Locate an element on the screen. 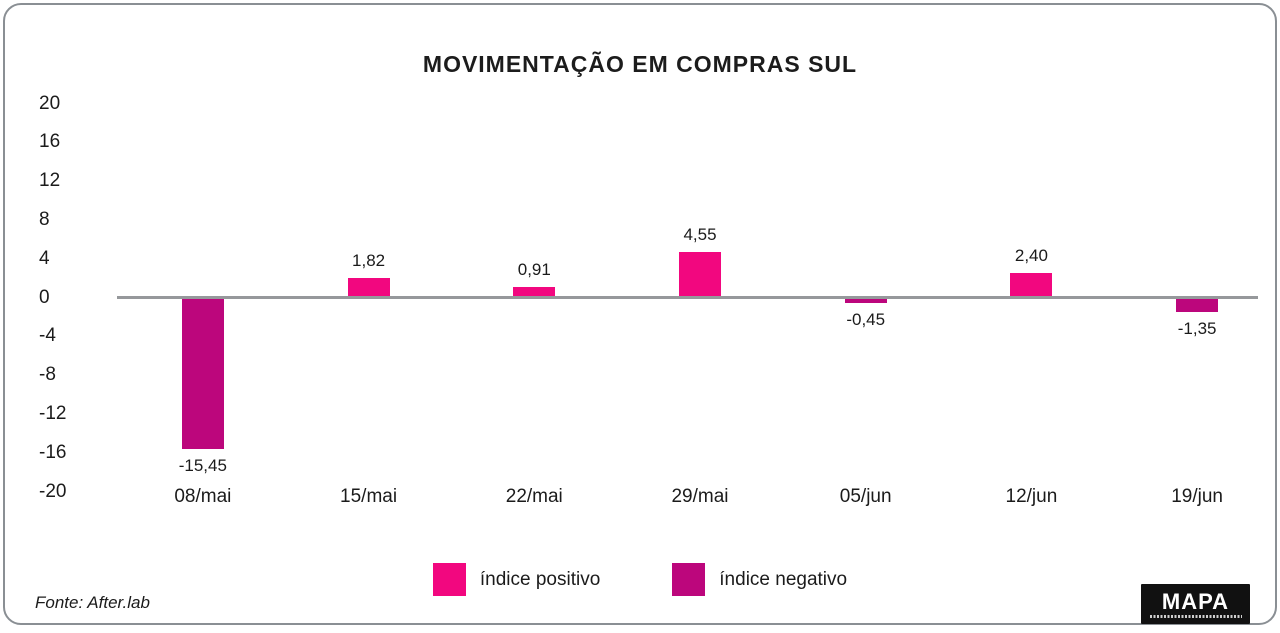 The height and width of the screenshot is (633, 1280). y-axis-tick-label: 0 is located at coordinates (44, 297).